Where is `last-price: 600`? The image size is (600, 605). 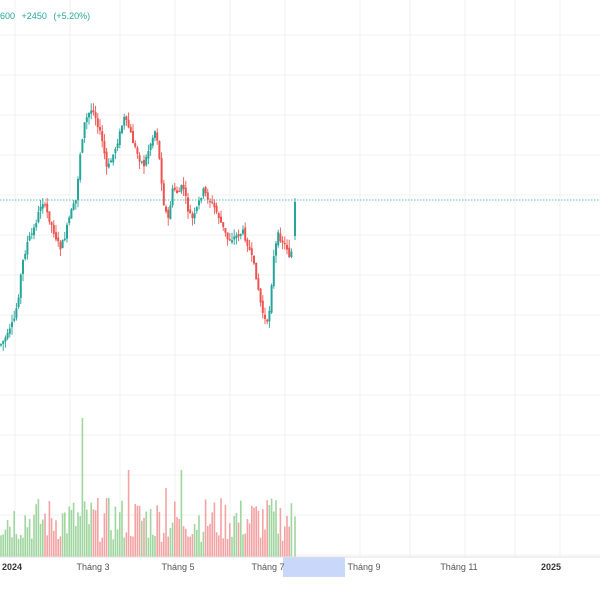
last-price: 600 is located at coordinates (8, 16).